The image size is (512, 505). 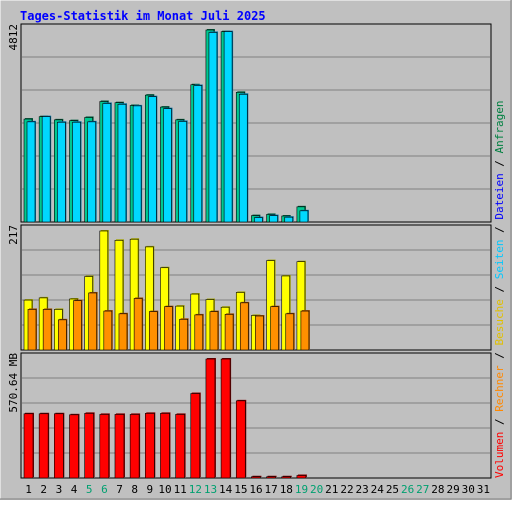 What do you see at coordinates (119, 489) in the screenshot?
I see `x-tick-label-day-7: 7` at bounding box center [119, 489].